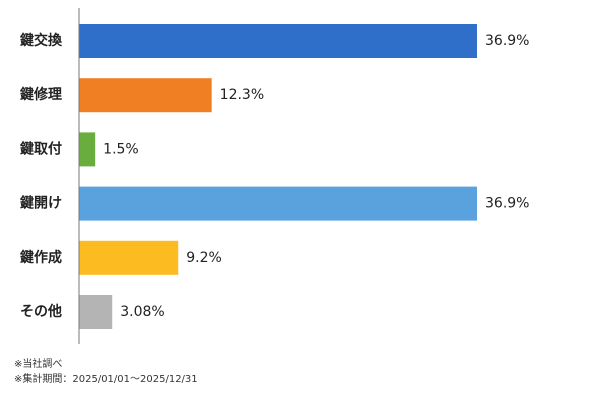 This screenshot has height=400, width=600. Describe the element at coordinates (106, 372) in the screenshot. I see `footnotes: ※当社調べ ※集計期間：2025/01/01～2025/12/31` at that location.